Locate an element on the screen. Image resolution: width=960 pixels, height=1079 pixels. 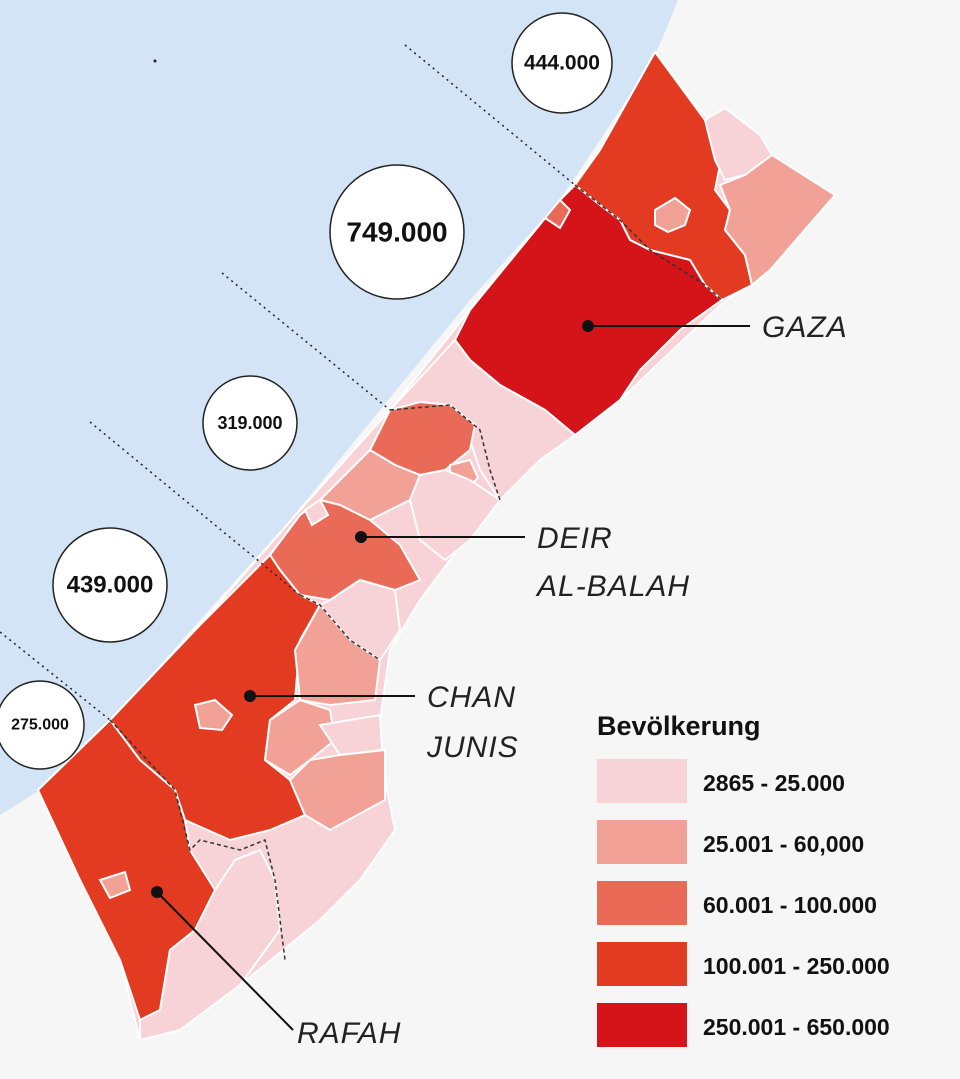
circle-value: 275.000 is located at coordinates (40, 725).